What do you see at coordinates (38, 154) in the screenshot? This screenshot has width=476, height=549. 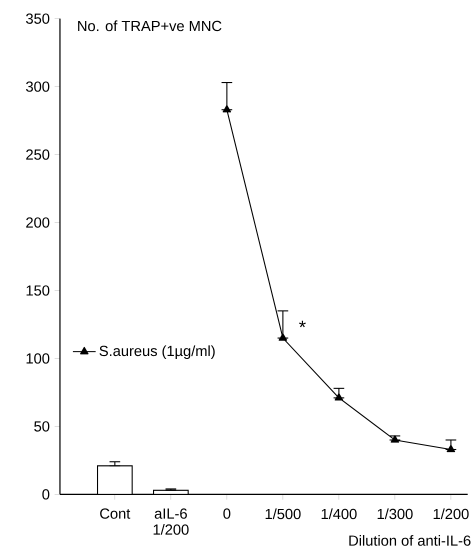 I see `y-tick-label: 250` at bounding box center [38, 154].